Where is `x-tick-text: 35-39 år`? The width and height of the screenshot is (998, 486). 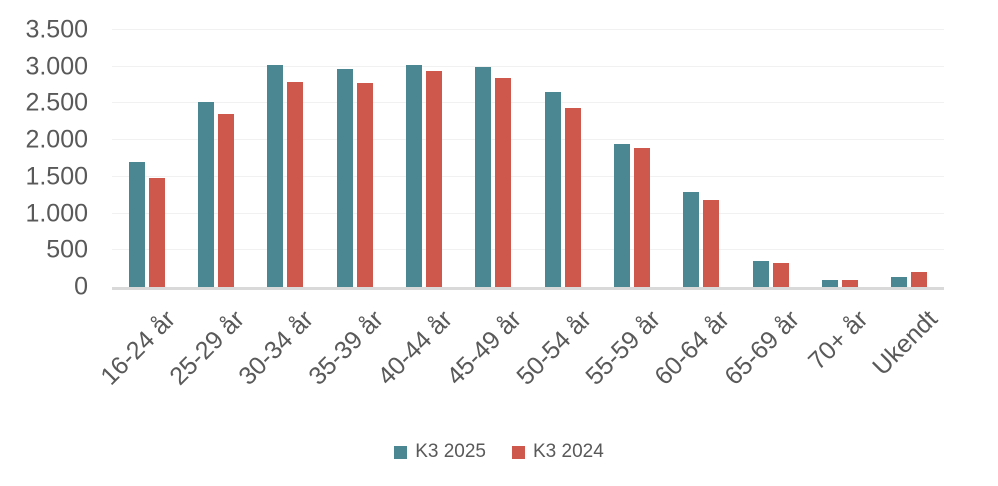
x-tick-text: 35-39 år is located at coordinates (345, 348).